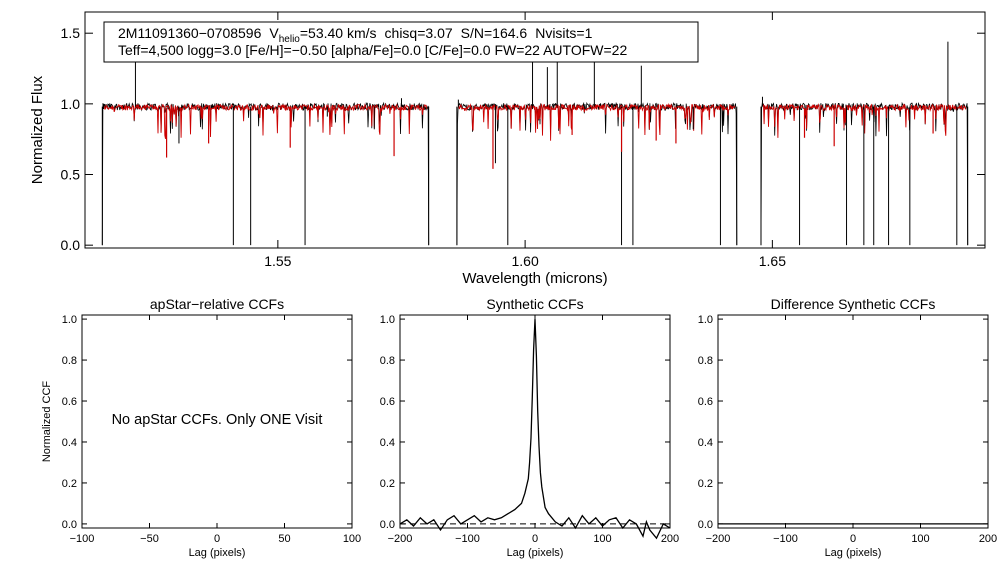 The height and width of the screenshot is (576, 1008). What do you see at coordinates (71, 33) in the screenshot?
I see `y-tick-label: 1.5` at bounding box center [71, 33].